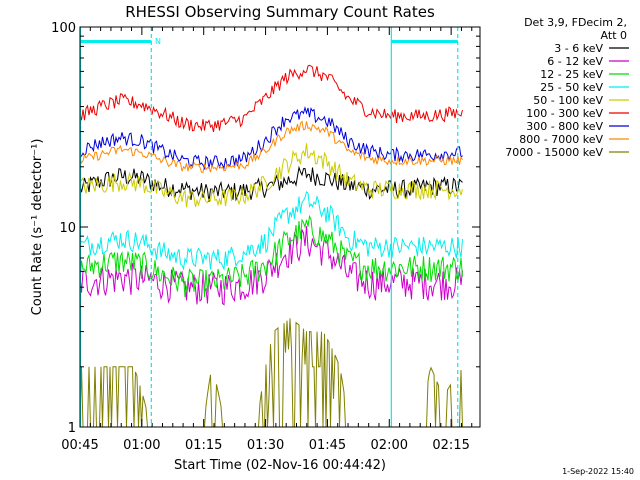  Describe the element at coordinates (598, 471) in the screenshot. I see `footer-date: 1-Sep-2022 15:40` at that location.